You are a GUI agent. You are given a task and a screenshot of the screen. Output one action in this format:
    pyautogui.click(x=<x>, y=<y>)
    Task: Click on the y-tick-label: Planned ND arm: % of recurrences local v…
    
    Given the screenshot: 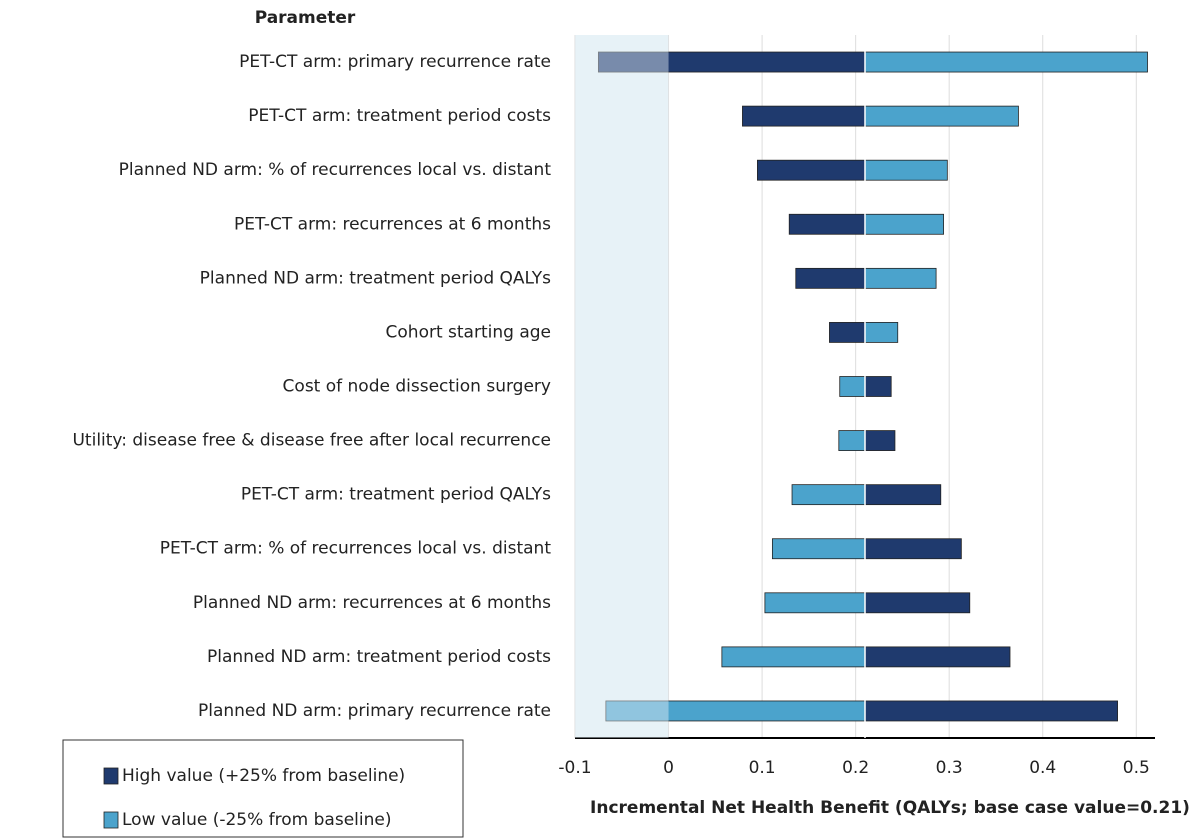 What is the action you would take?
    pyautogui.click(x=335, y=170)
    